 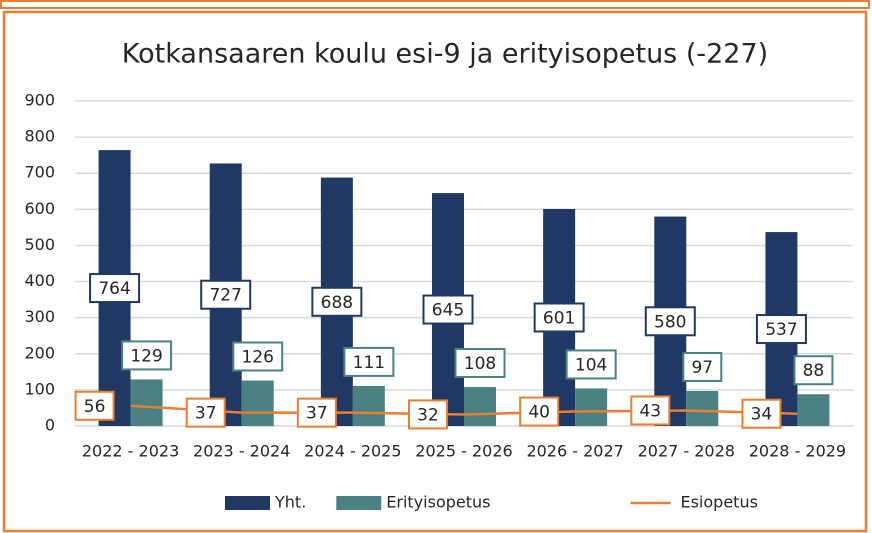 What do you see at coordinates (39, 244) in the screenshot?
I see `y-tick-label: 500` at bounding box center [39, 244].